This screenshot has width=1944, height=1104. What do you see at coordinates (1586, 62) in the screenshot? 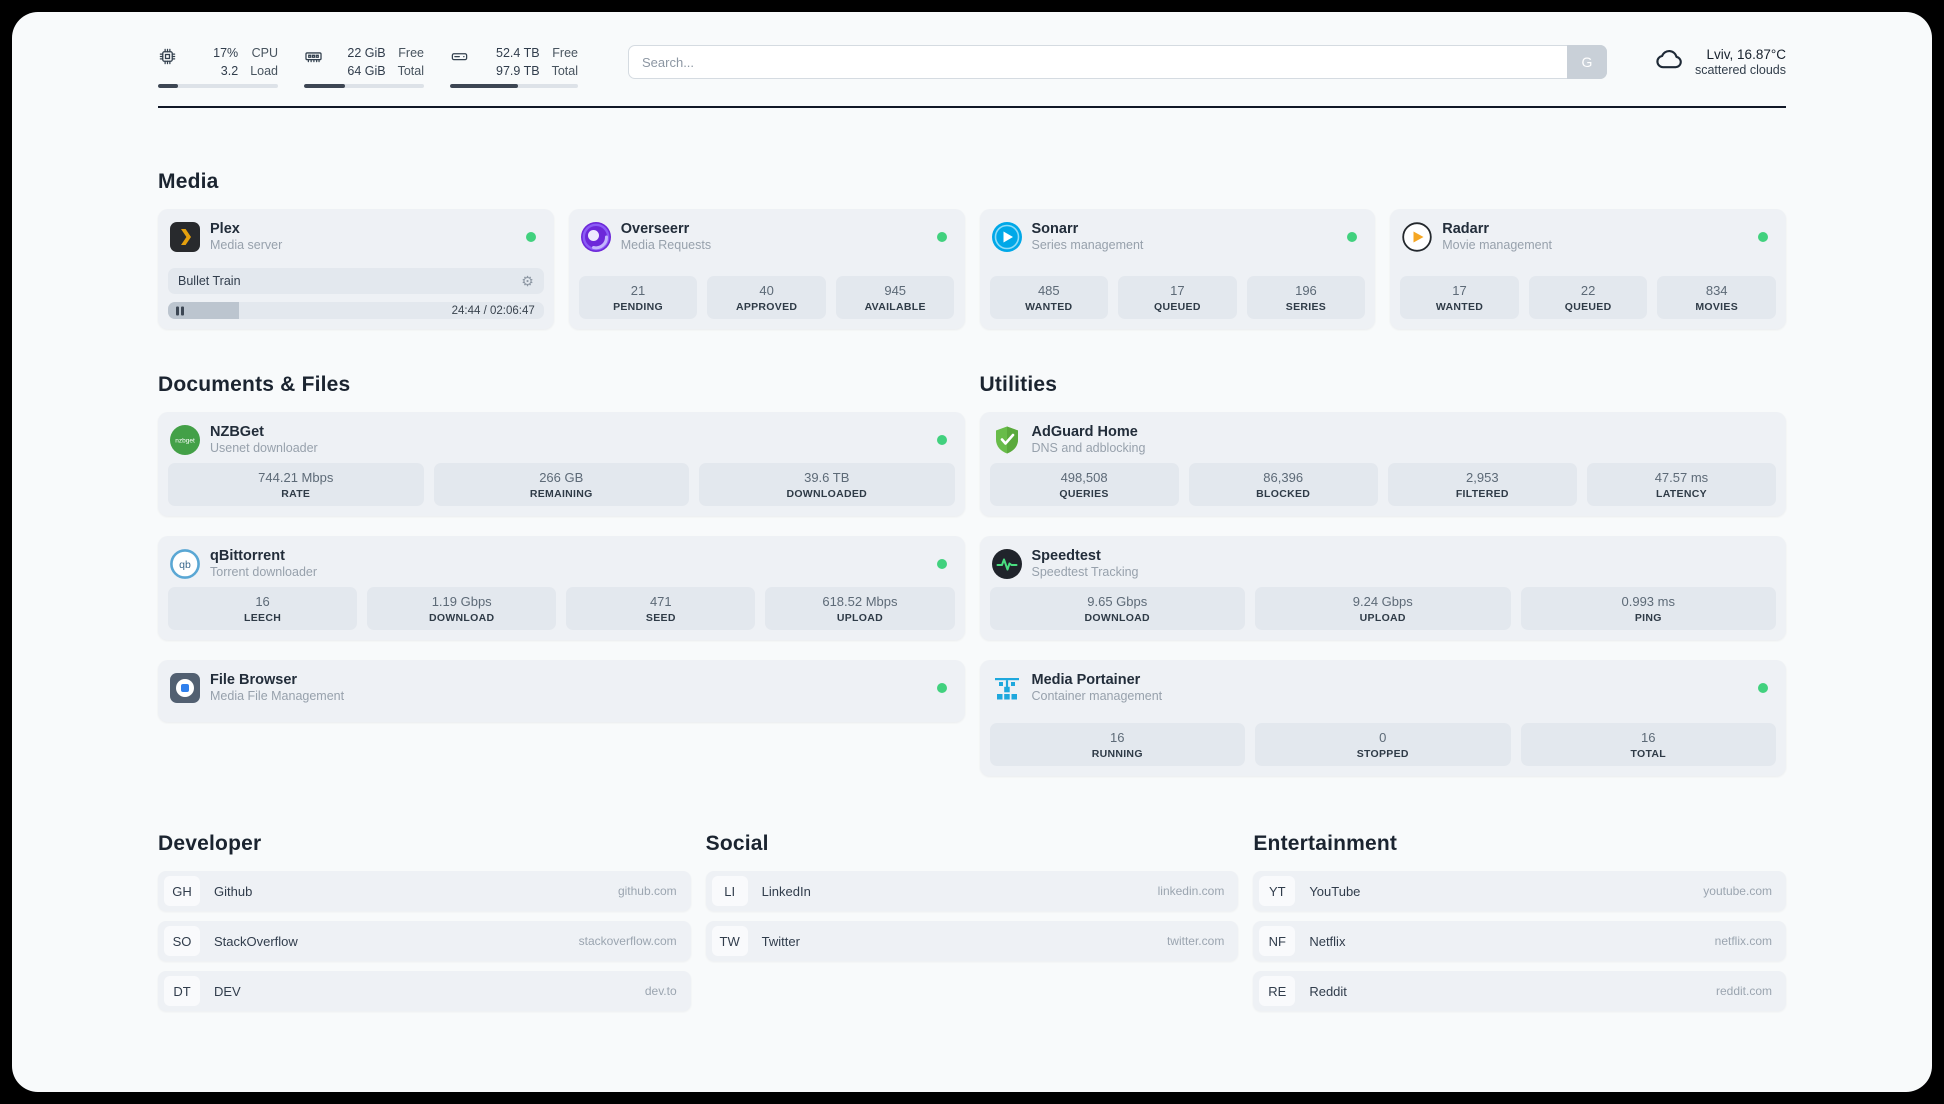
I see `search-provider-button: G` at bounding box center [1586, 62].